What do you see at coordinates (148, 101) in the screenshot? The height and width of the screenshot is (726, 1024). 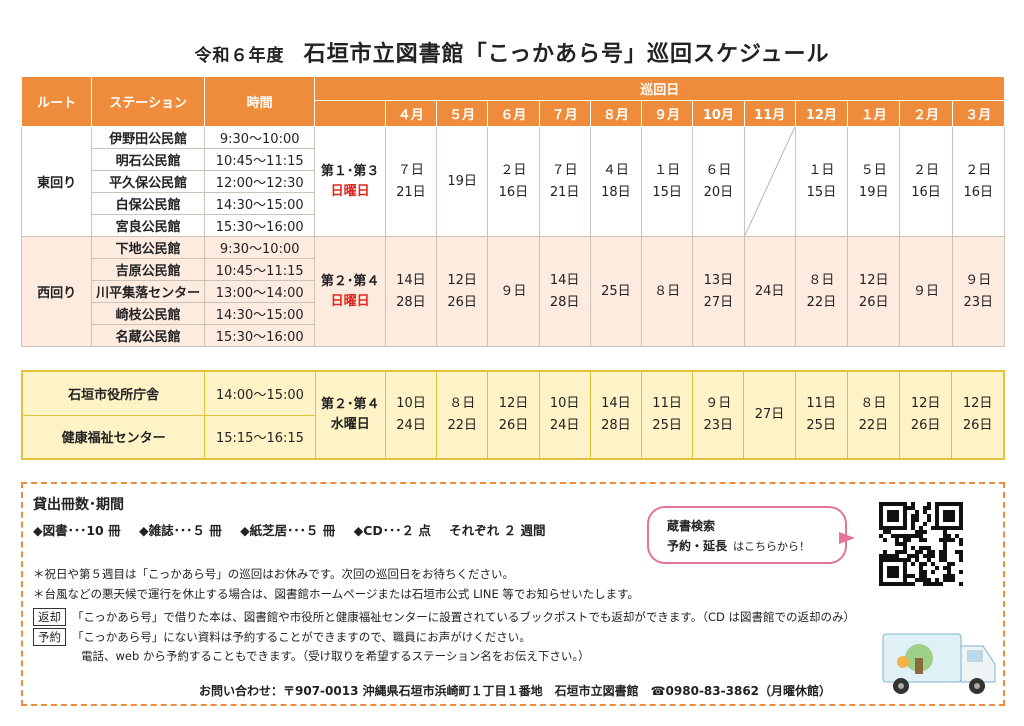 I see `station-header: ステーション` at bounding box center [148, 101].